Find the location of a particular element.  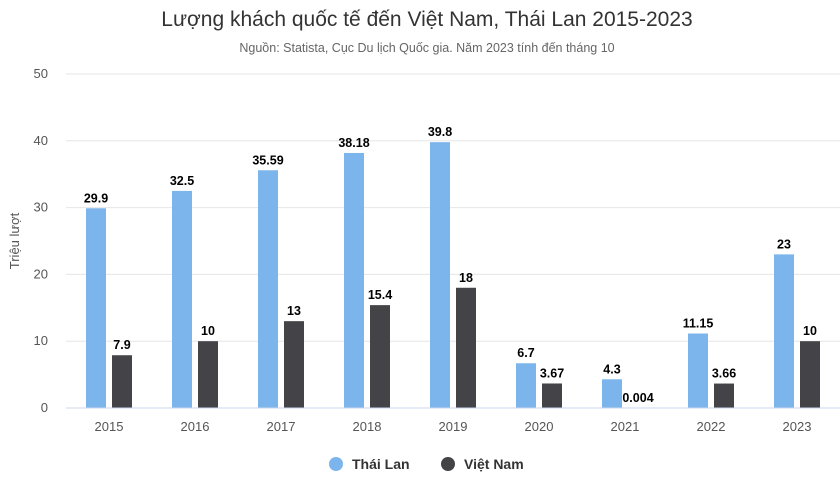

y-tick-label: 10 is located at coordinates (41, 340).